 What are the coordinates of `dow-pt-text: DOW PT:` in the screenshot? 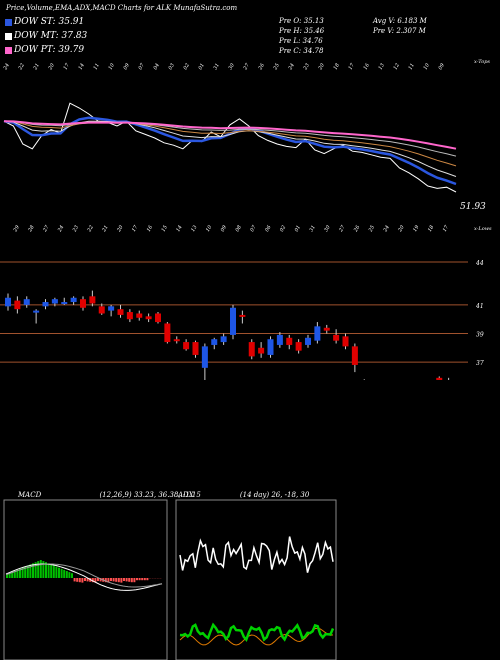 It's located at (35, 50).